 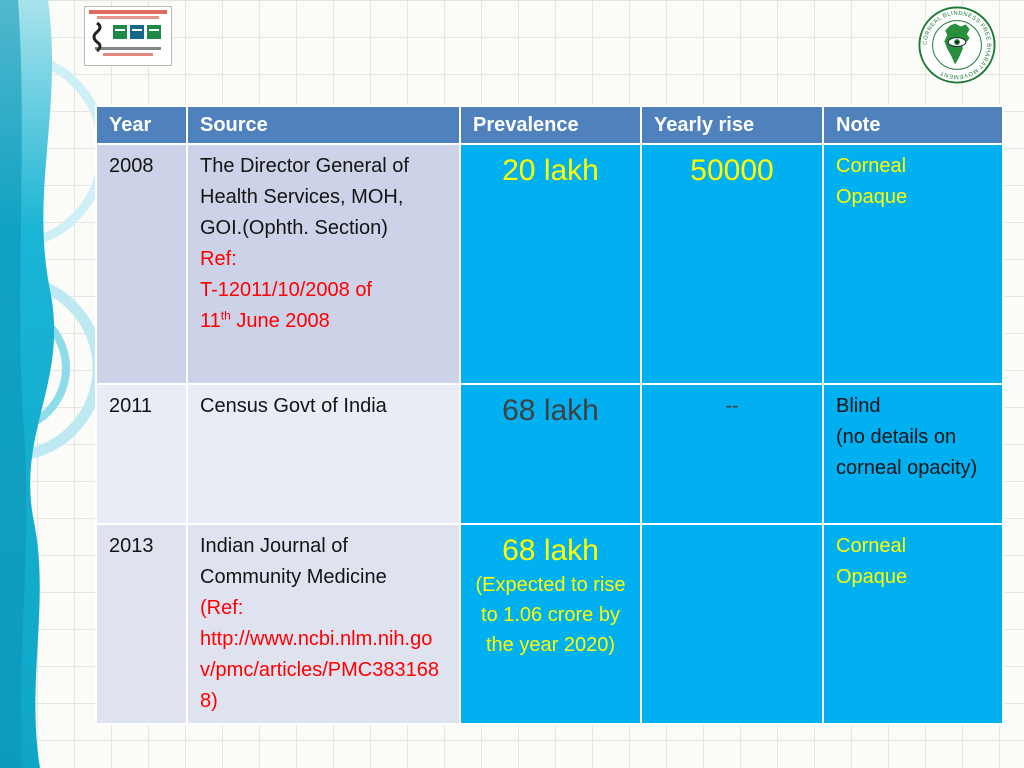 I want to click on prevalence-cell: 20 lakh, so click(x=550, y=264).